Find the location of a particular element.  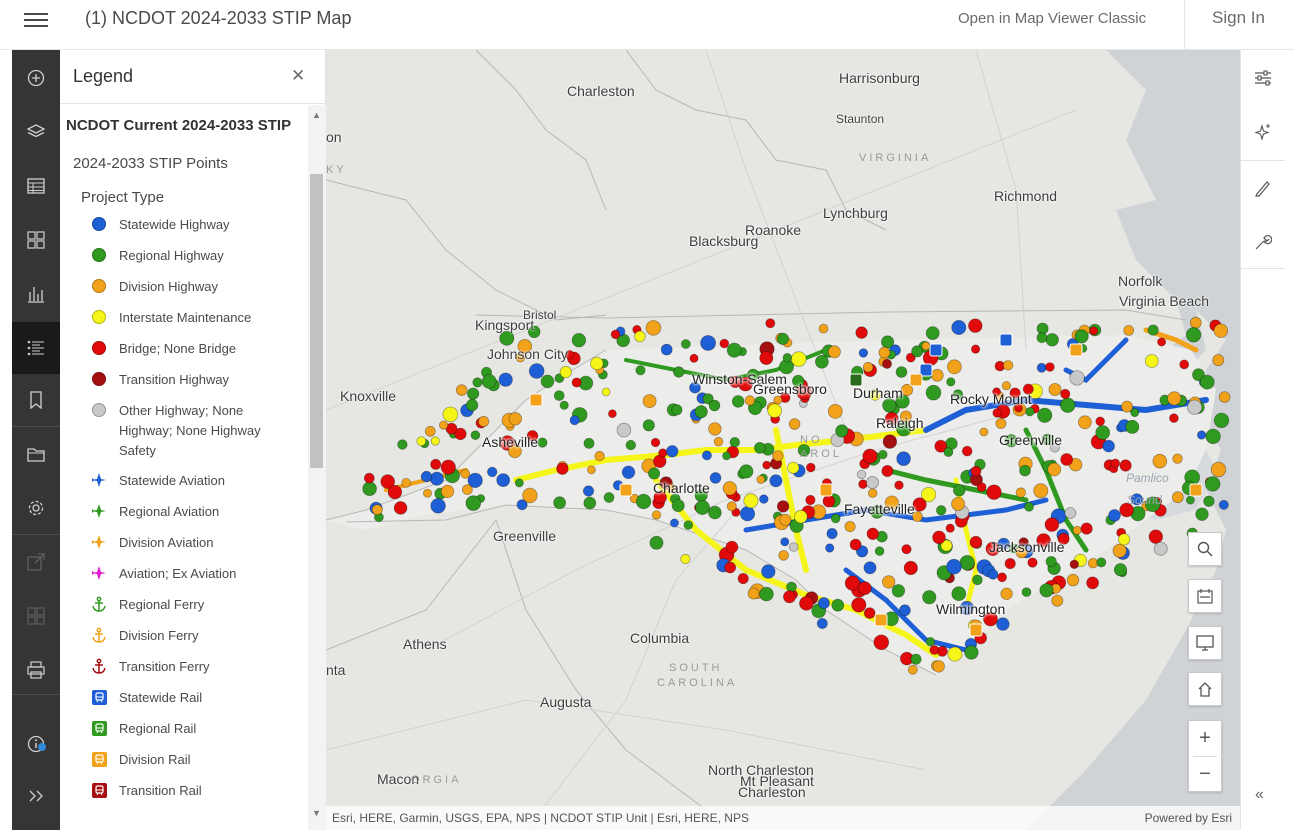

home-button is located at coordinates (1205, 689).